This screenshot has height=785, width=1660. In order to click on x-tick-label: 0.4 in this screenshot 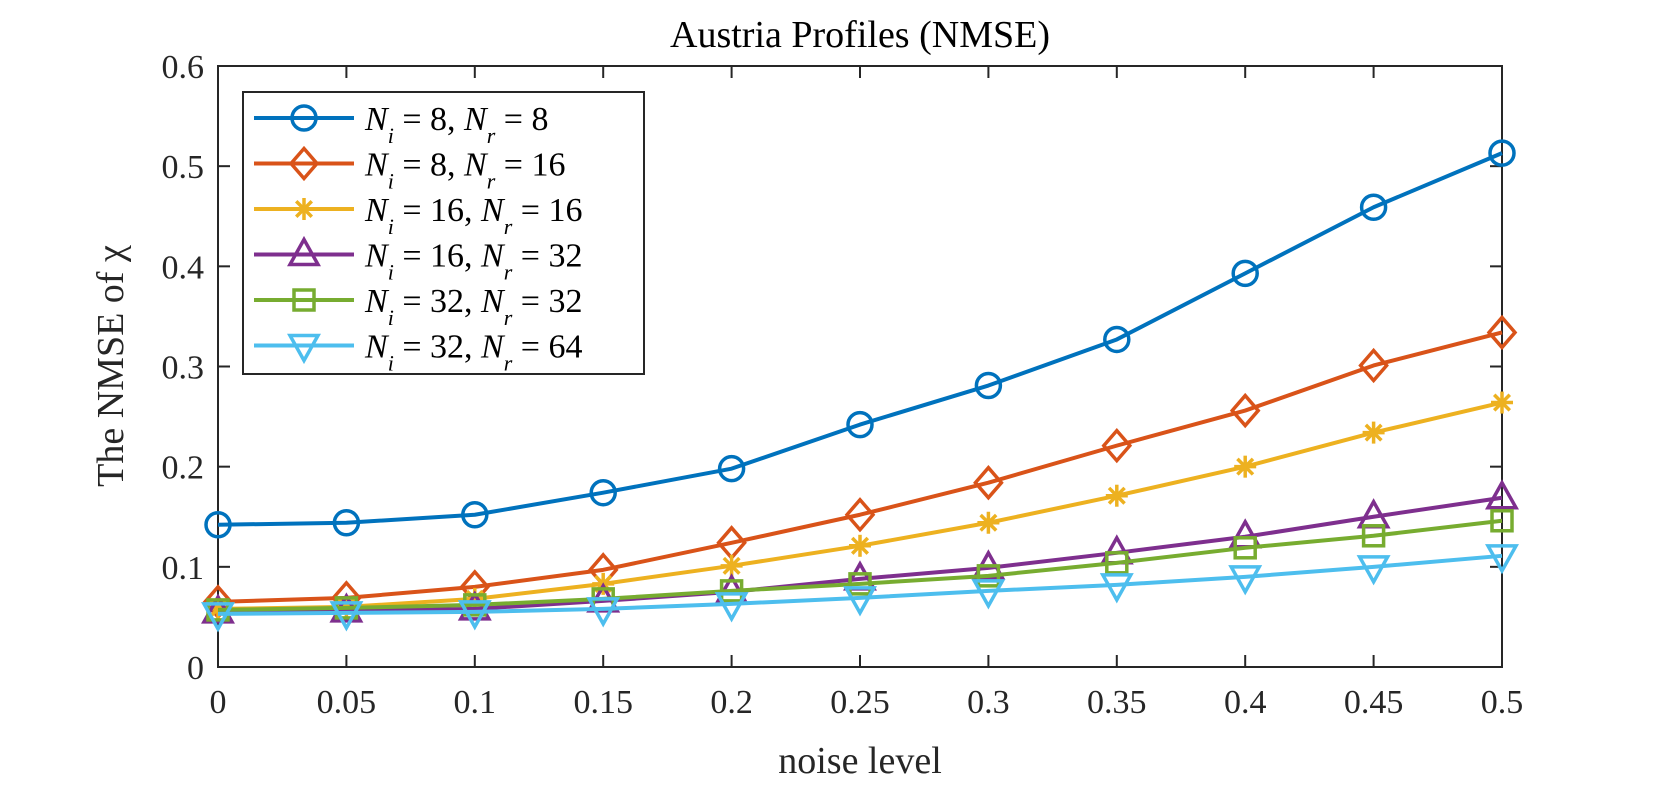, I will do `click(1245, 702)`.